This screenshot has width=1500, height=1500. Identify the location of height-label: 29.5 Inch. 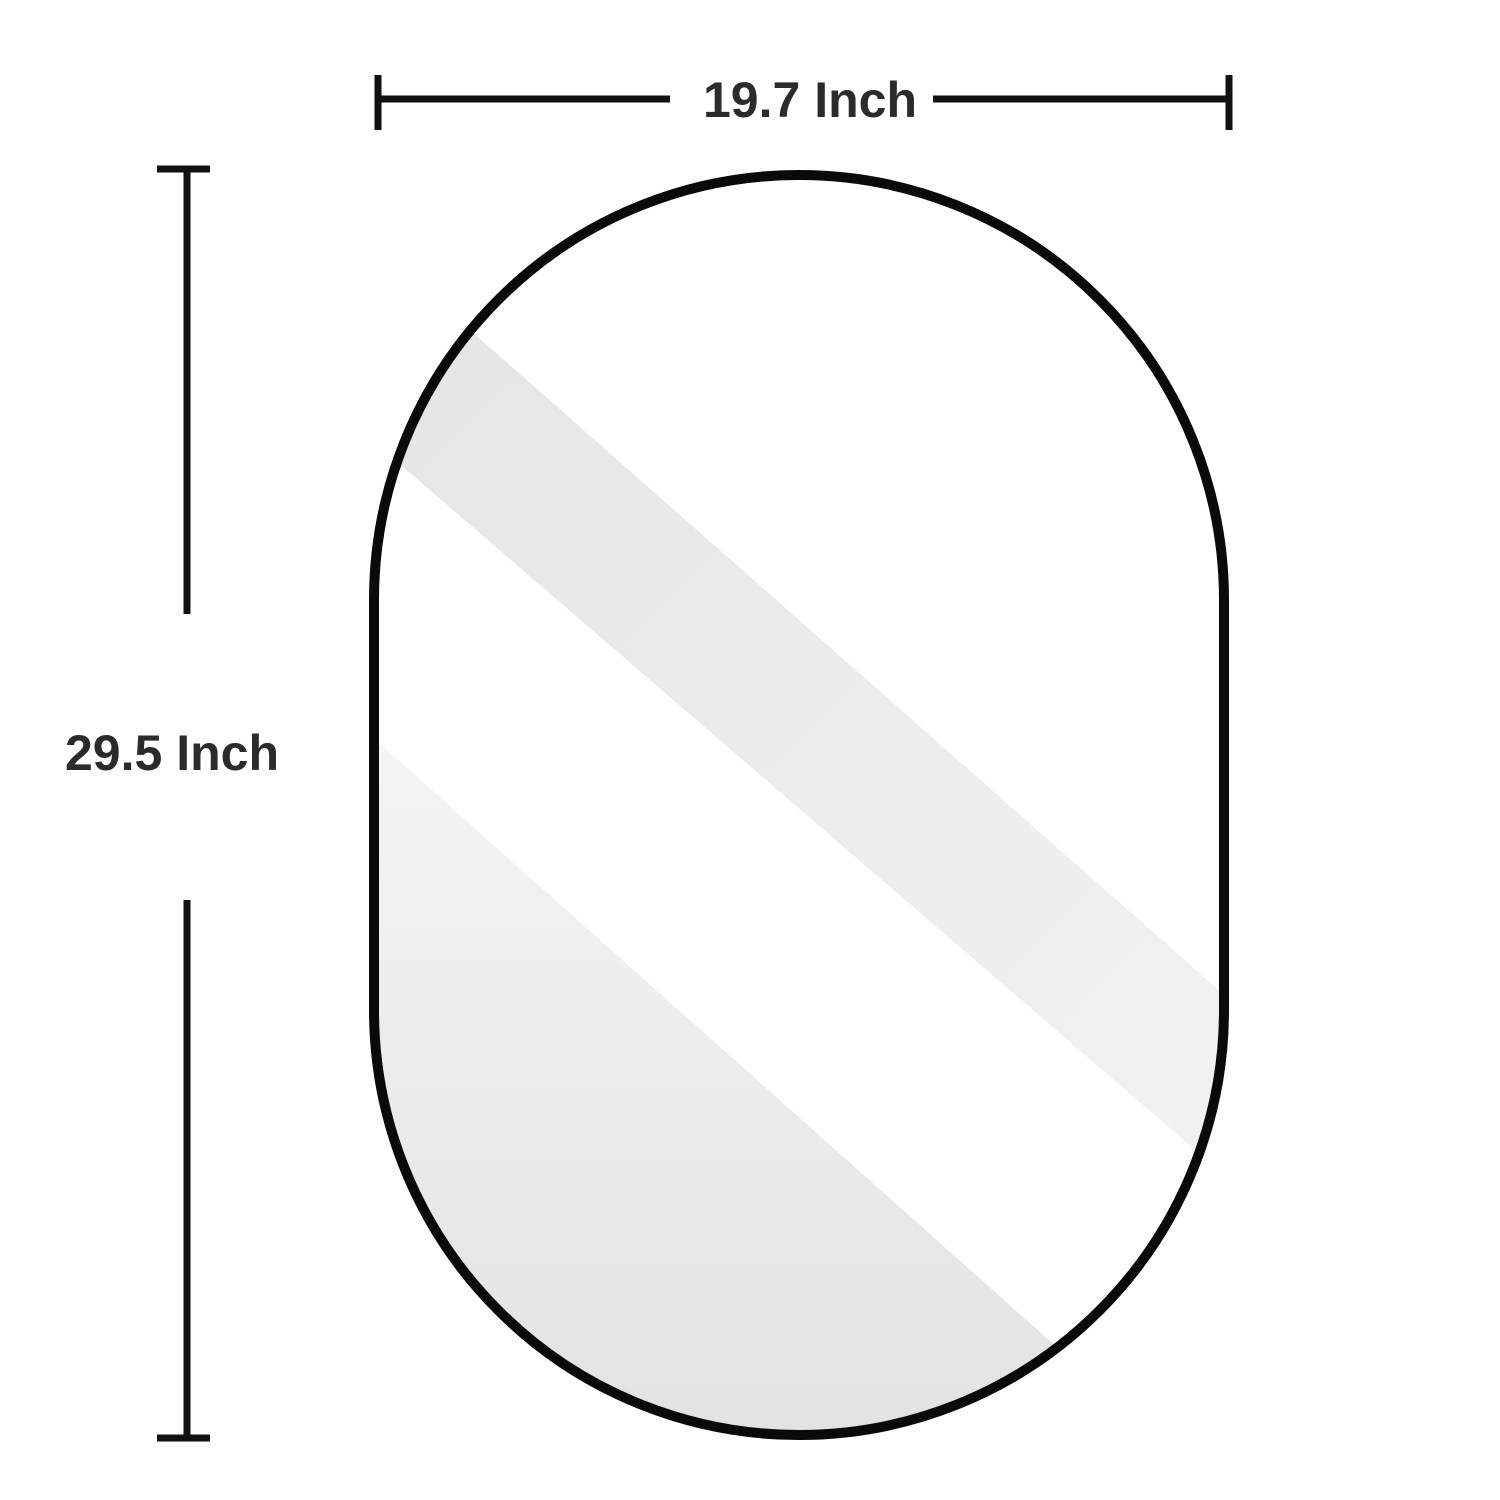
(172, 753).